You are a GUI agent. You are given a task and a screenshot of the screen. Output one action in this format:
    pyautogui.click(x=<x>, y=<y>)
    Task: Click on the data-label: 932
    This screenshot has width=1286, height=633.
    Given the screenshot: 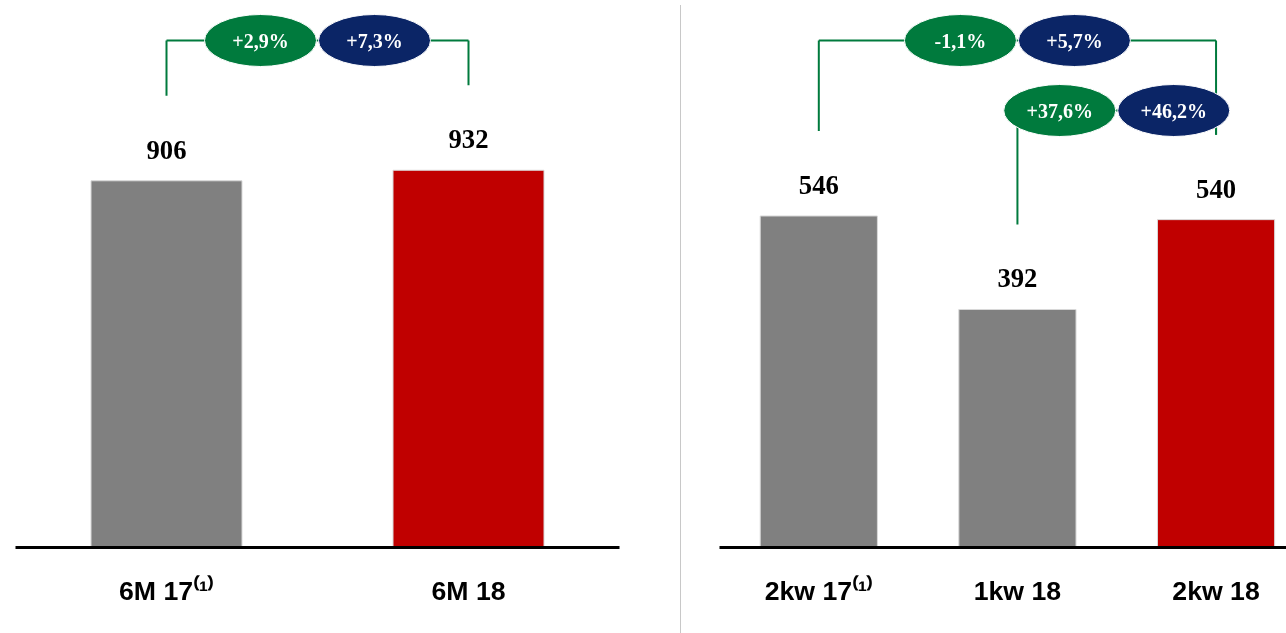 What is the action you would take?
    pyautogui.click(x=468, y=139)
    